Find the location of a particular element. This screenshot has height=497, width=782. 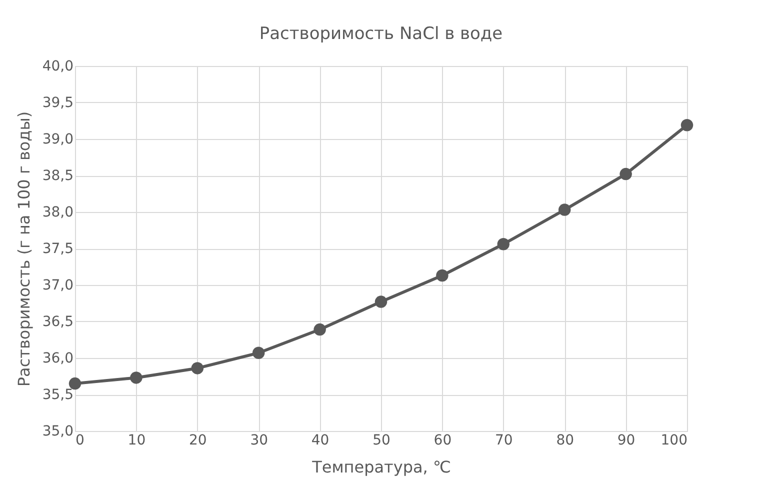

y-tick-label: 35,0 is located at coordinates (58, 432).